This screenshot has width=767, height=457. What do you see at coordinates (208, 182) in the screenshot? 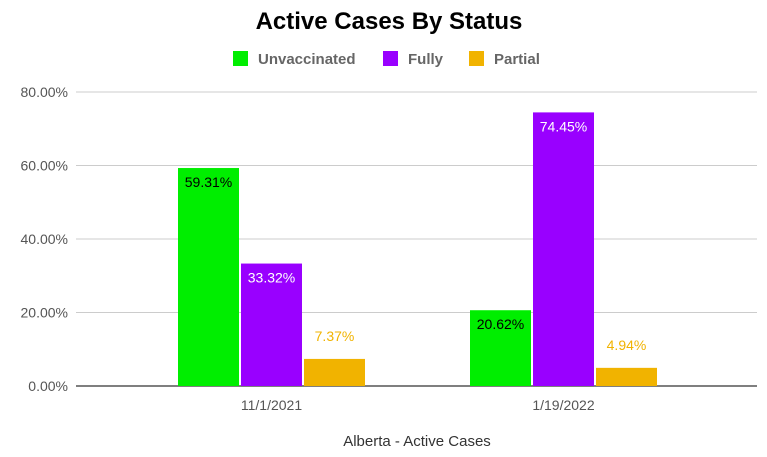
I see `data-label: 59.31%` at bounding box center [208, 182].